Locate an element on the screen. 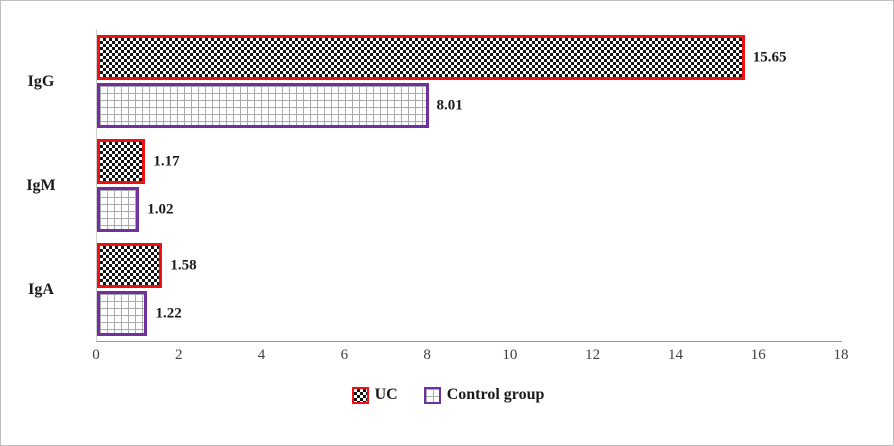 The width and height of the screenshot is (894, 446). value-label: 1.58 is located at coordinates (183, 265).